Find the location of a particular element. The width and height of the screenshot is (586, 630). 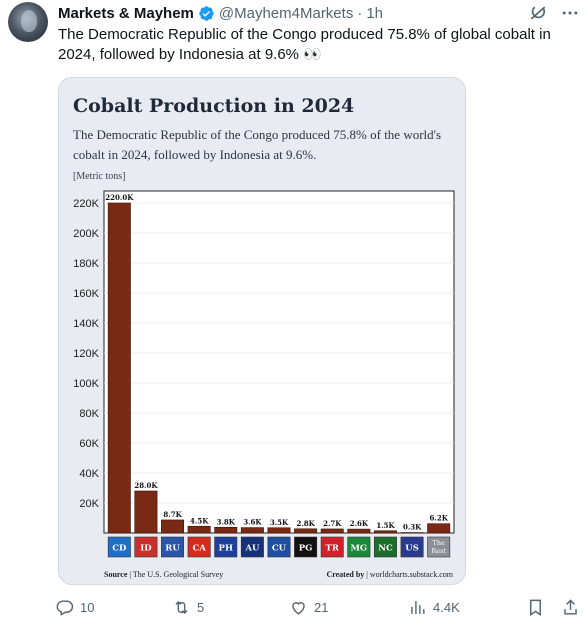

post-actions: 10 5 21 4.4K is located at coordinates (317, 610).